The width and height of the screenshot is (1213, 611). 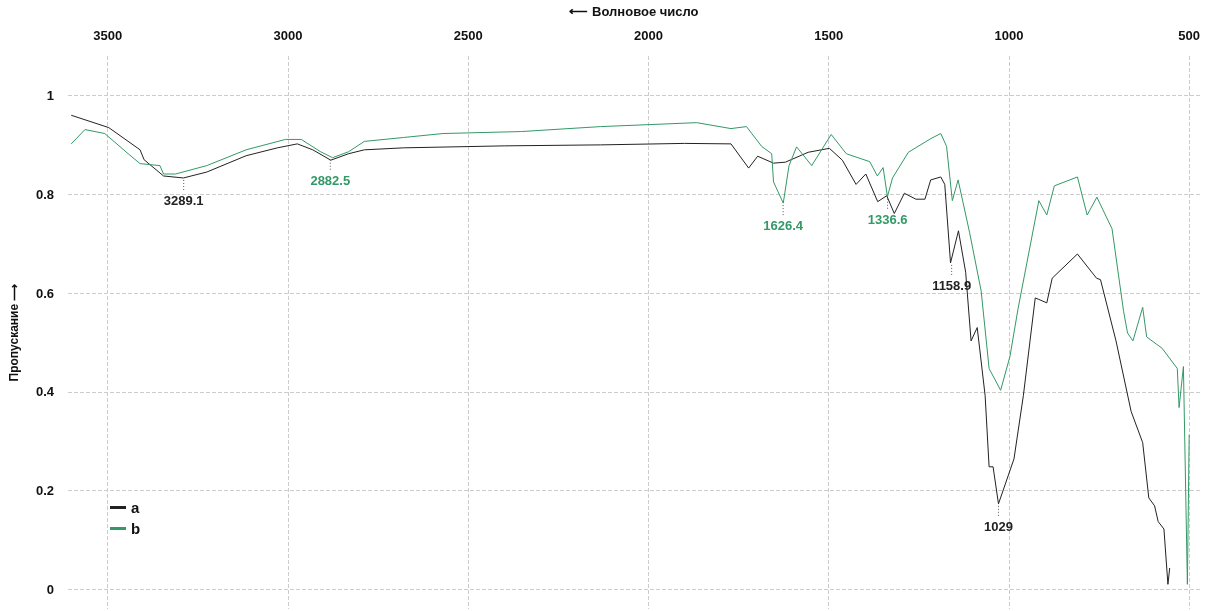 What do you see at coordinates (183, 200) in the screenshot?
I see `annotation: 3289.1` at bounding box center [183, 200].